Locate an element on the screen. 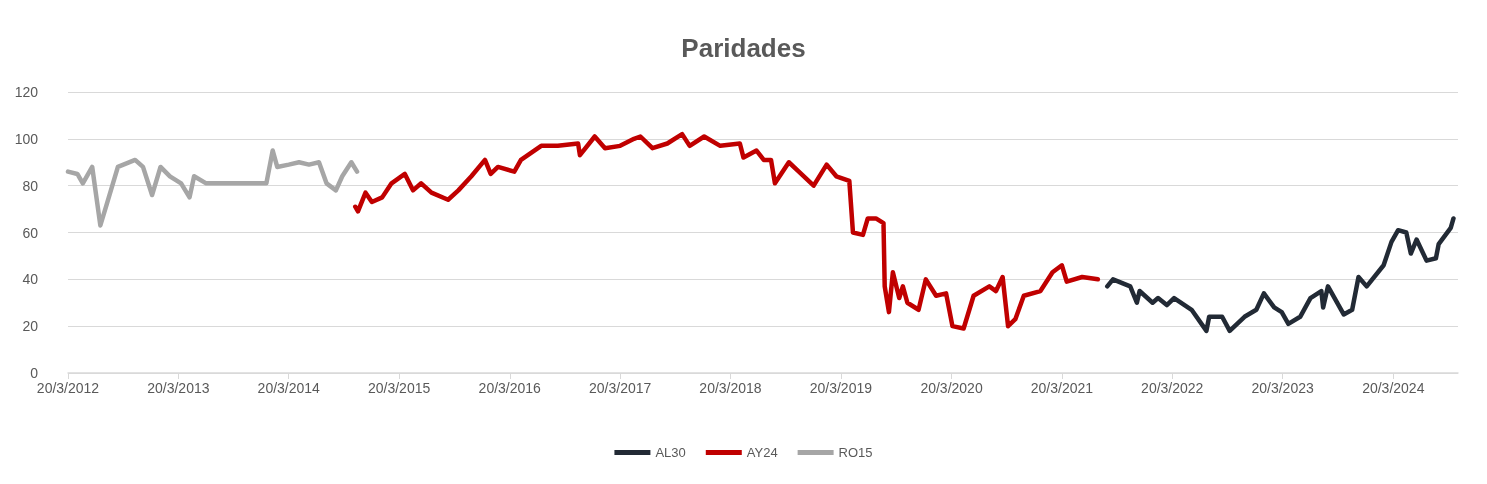 This screenshot has width=1487, height=484. x-tick-label: 20/3/2020 is located at coordinates (951, 388).